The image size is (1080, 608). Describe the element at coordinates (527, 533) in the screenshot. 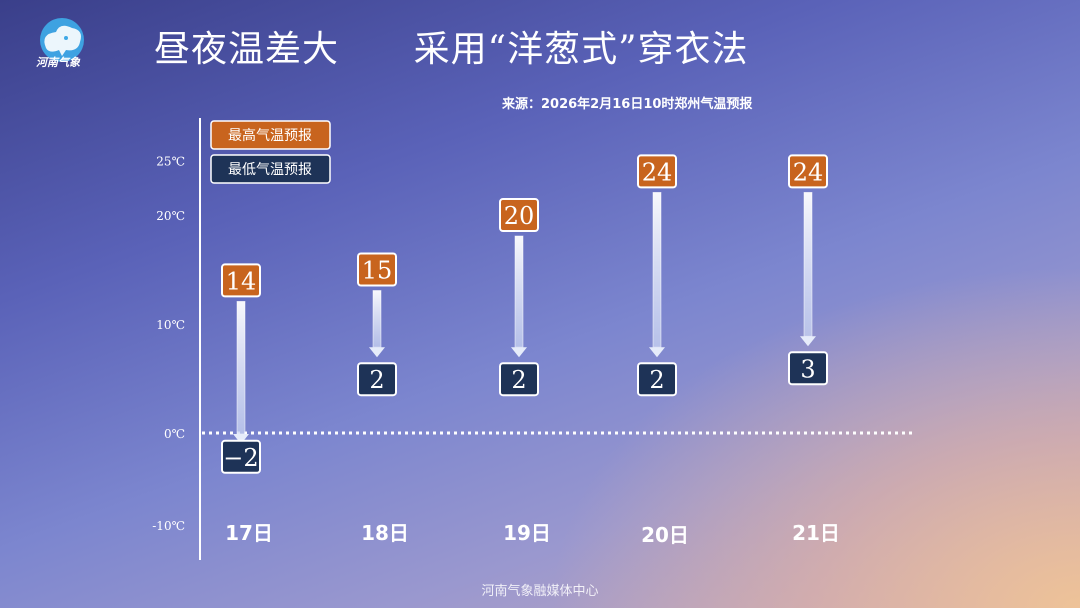

I see `x-category-label: 19日` at that location.